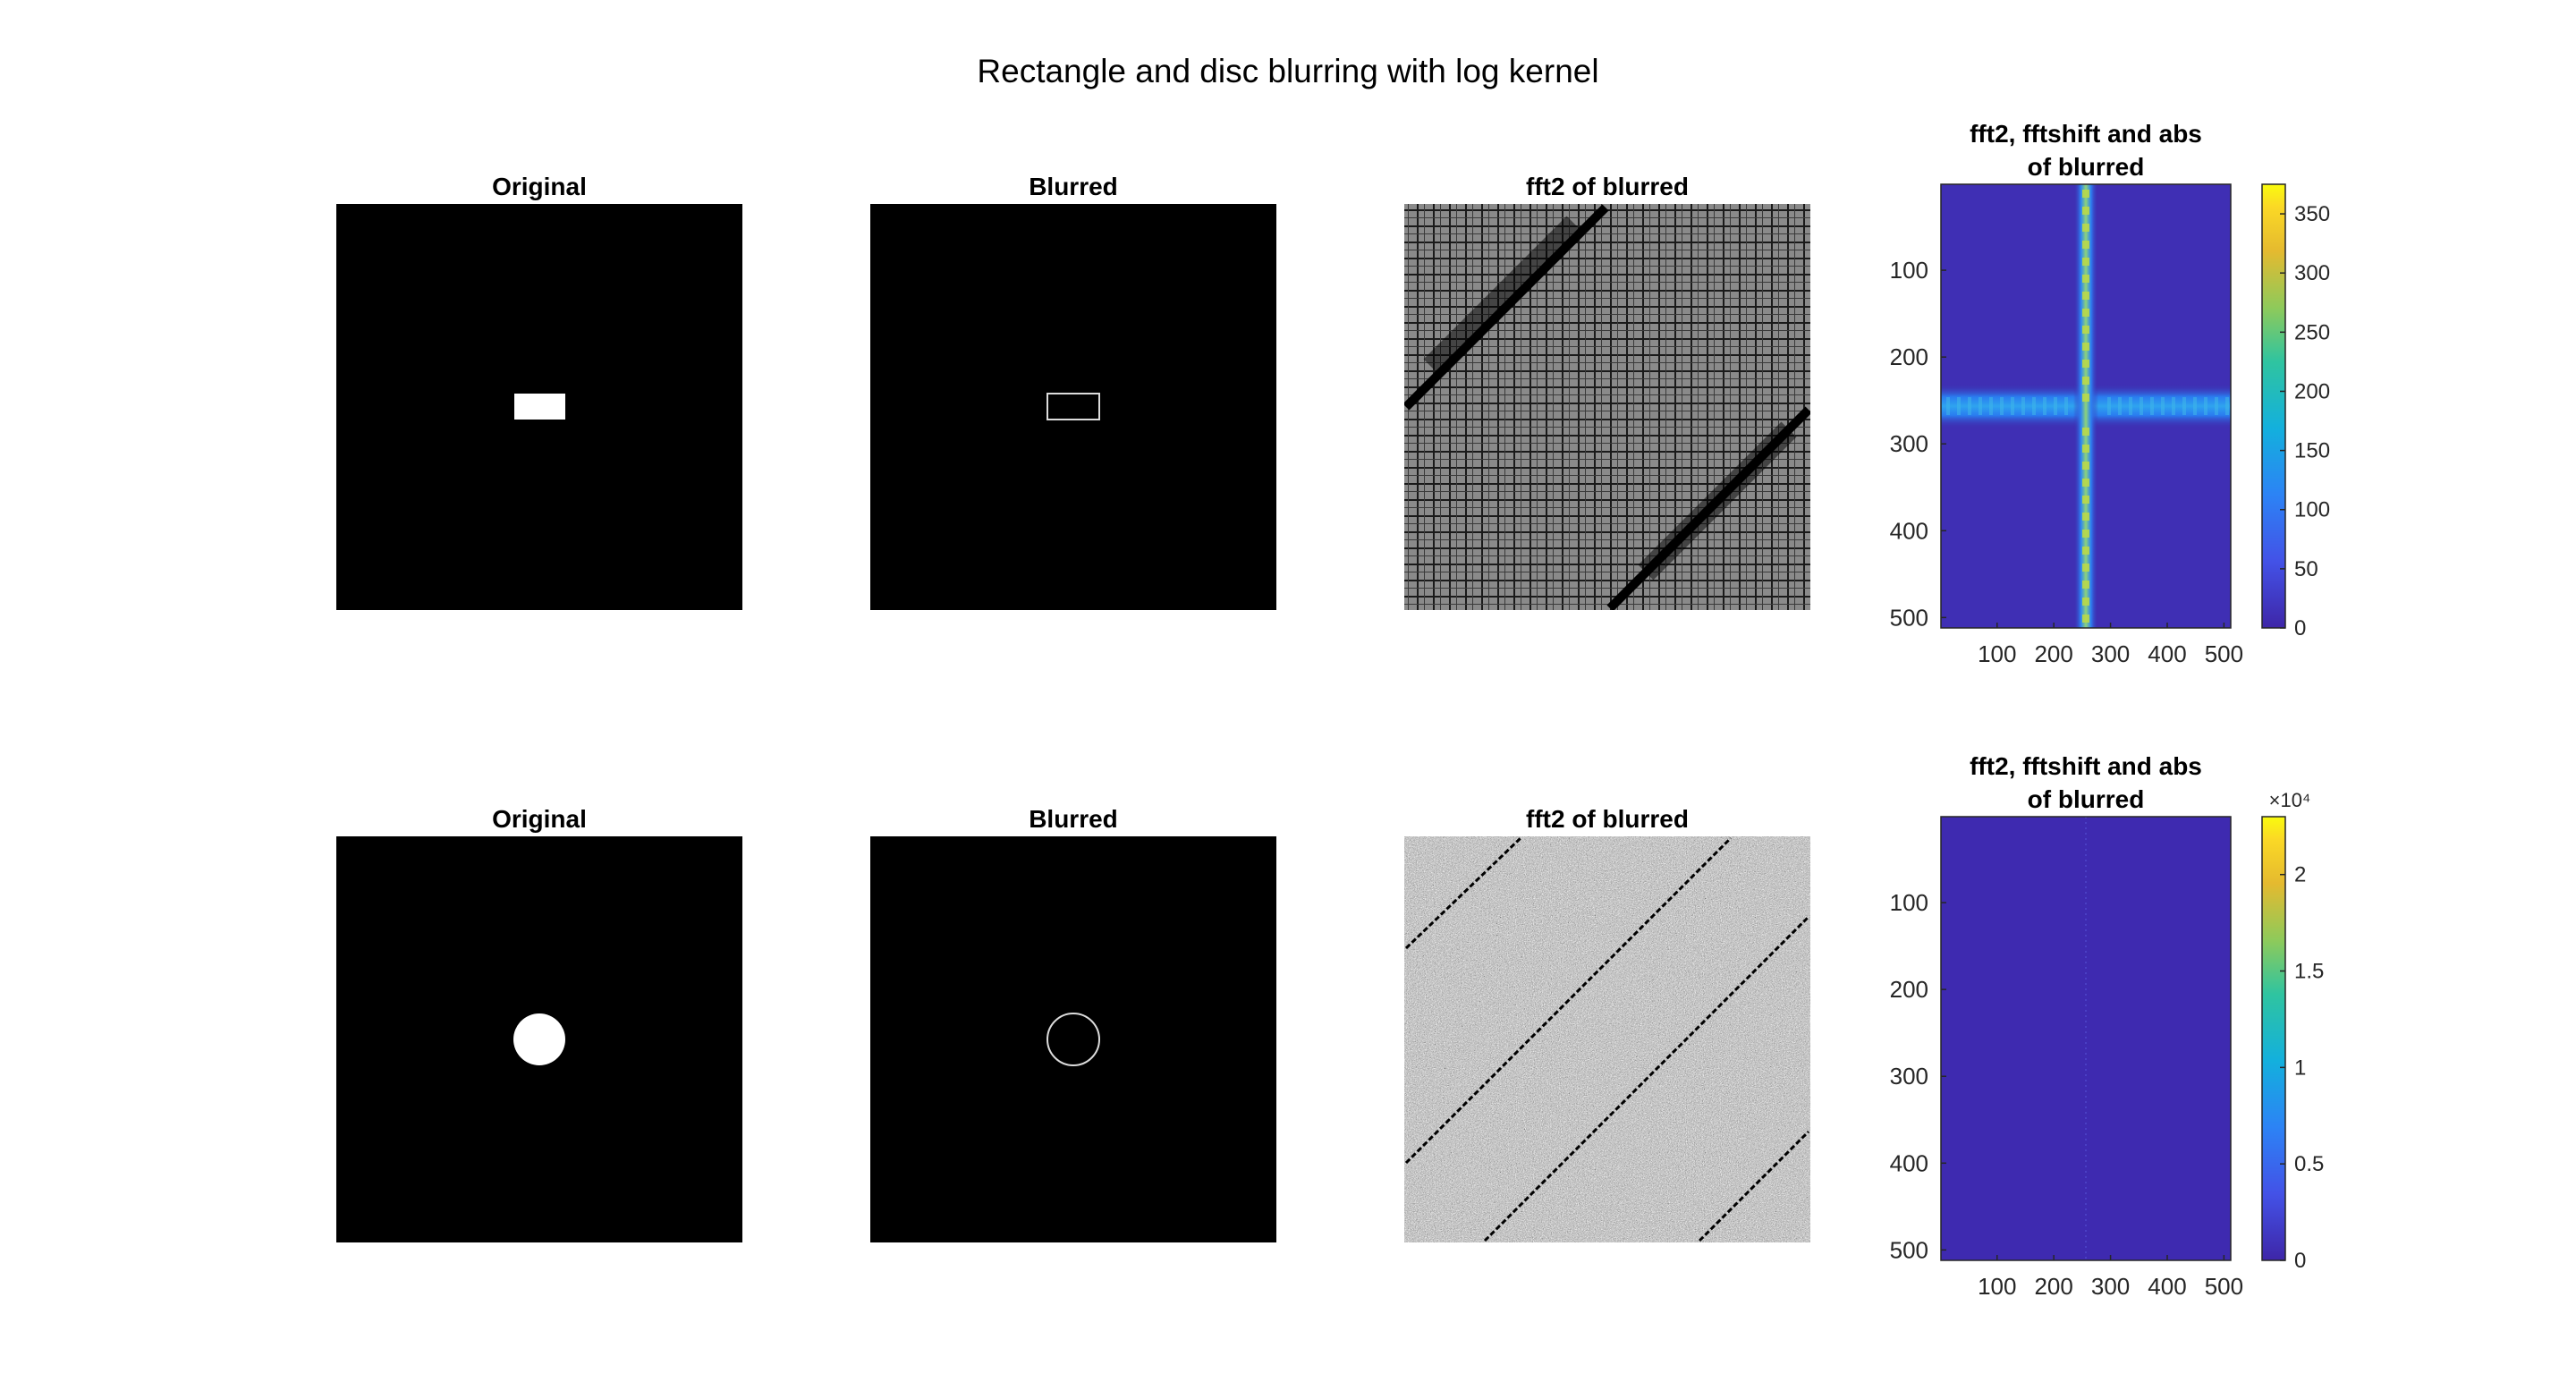  What do you see at coordinates (539, 407) in the screenshot?
I see `filled-rectangle` at bounding box center [539, 407].